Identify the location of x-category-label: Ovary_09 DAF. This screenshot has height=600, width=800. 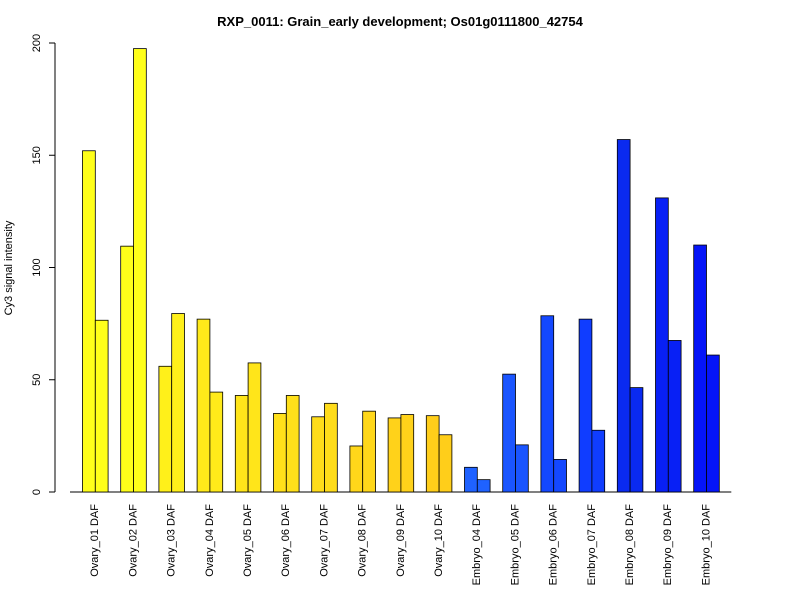
(401, 540).